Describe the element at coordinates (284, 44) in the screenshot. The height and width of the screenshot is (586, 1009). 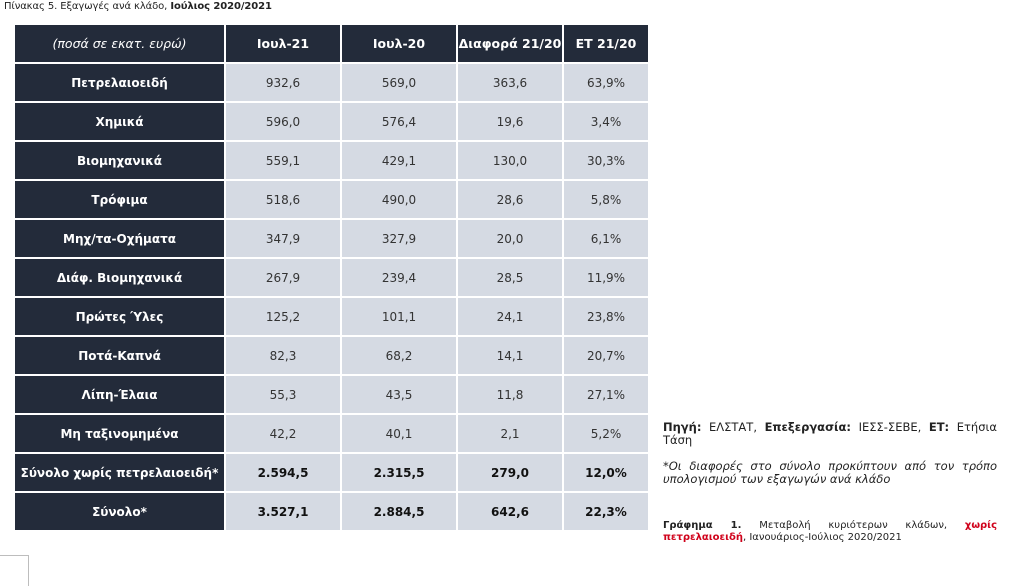
I see `header-jul-21: Ιουλ-21` at that location.